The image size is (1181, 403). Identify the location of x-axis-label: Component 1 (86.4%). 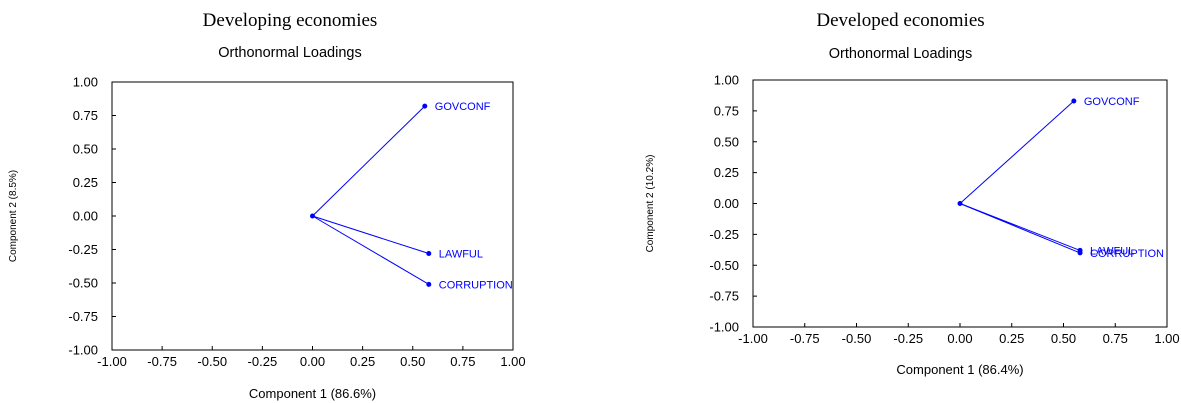
(959, 369).